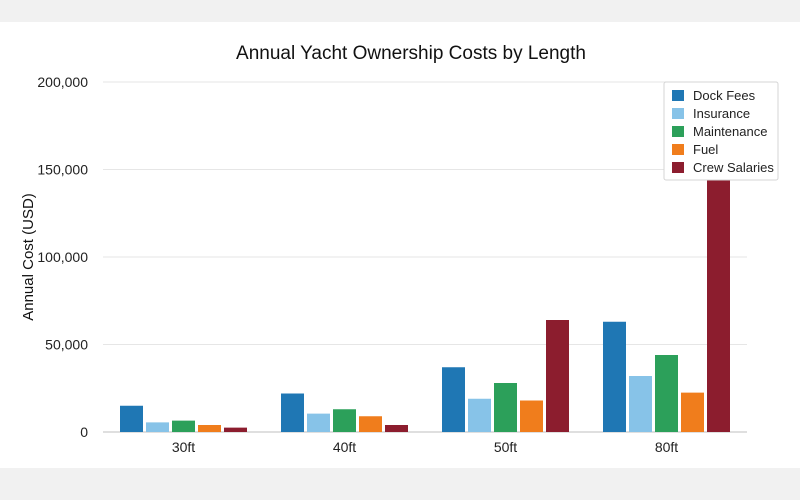 Image resolution: width=800 pixels, height=500 pixels. What do you see at coordinates (209, 428) in the screenshot?
I see `bar-fuel-30ft` at bounding box center [209, 428].